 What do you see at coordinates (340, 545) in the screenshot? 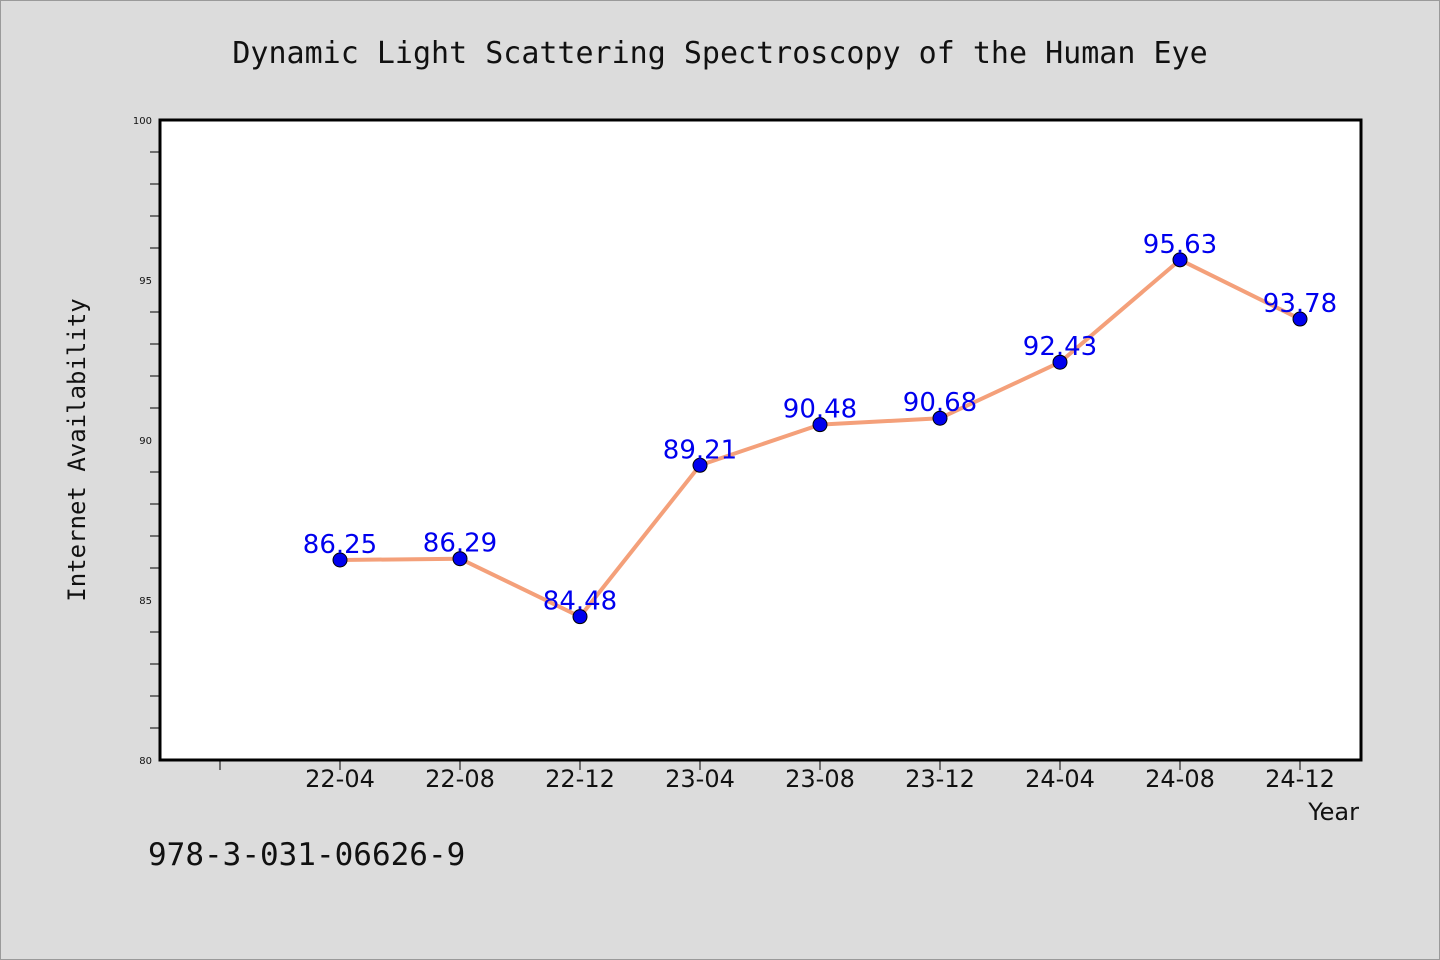
I see `data-label: 86.25` at bounding box center [340, 545].